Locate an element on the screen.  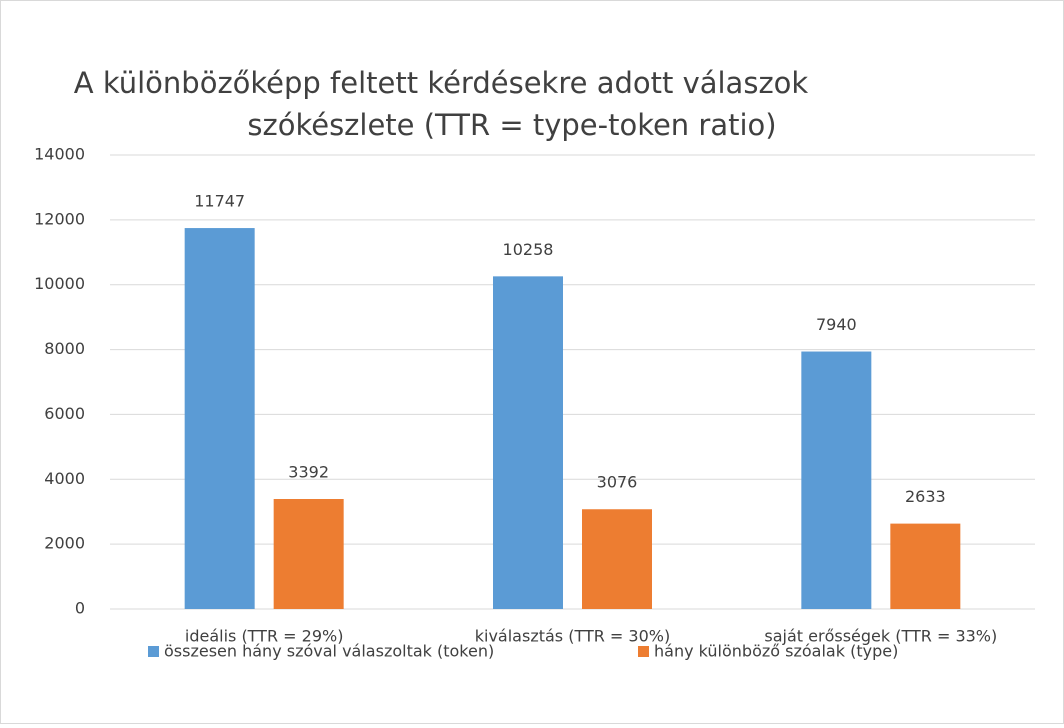
x-tick-label: kiválasztás (TTR = 30%) is located at coordinates (572, 636).